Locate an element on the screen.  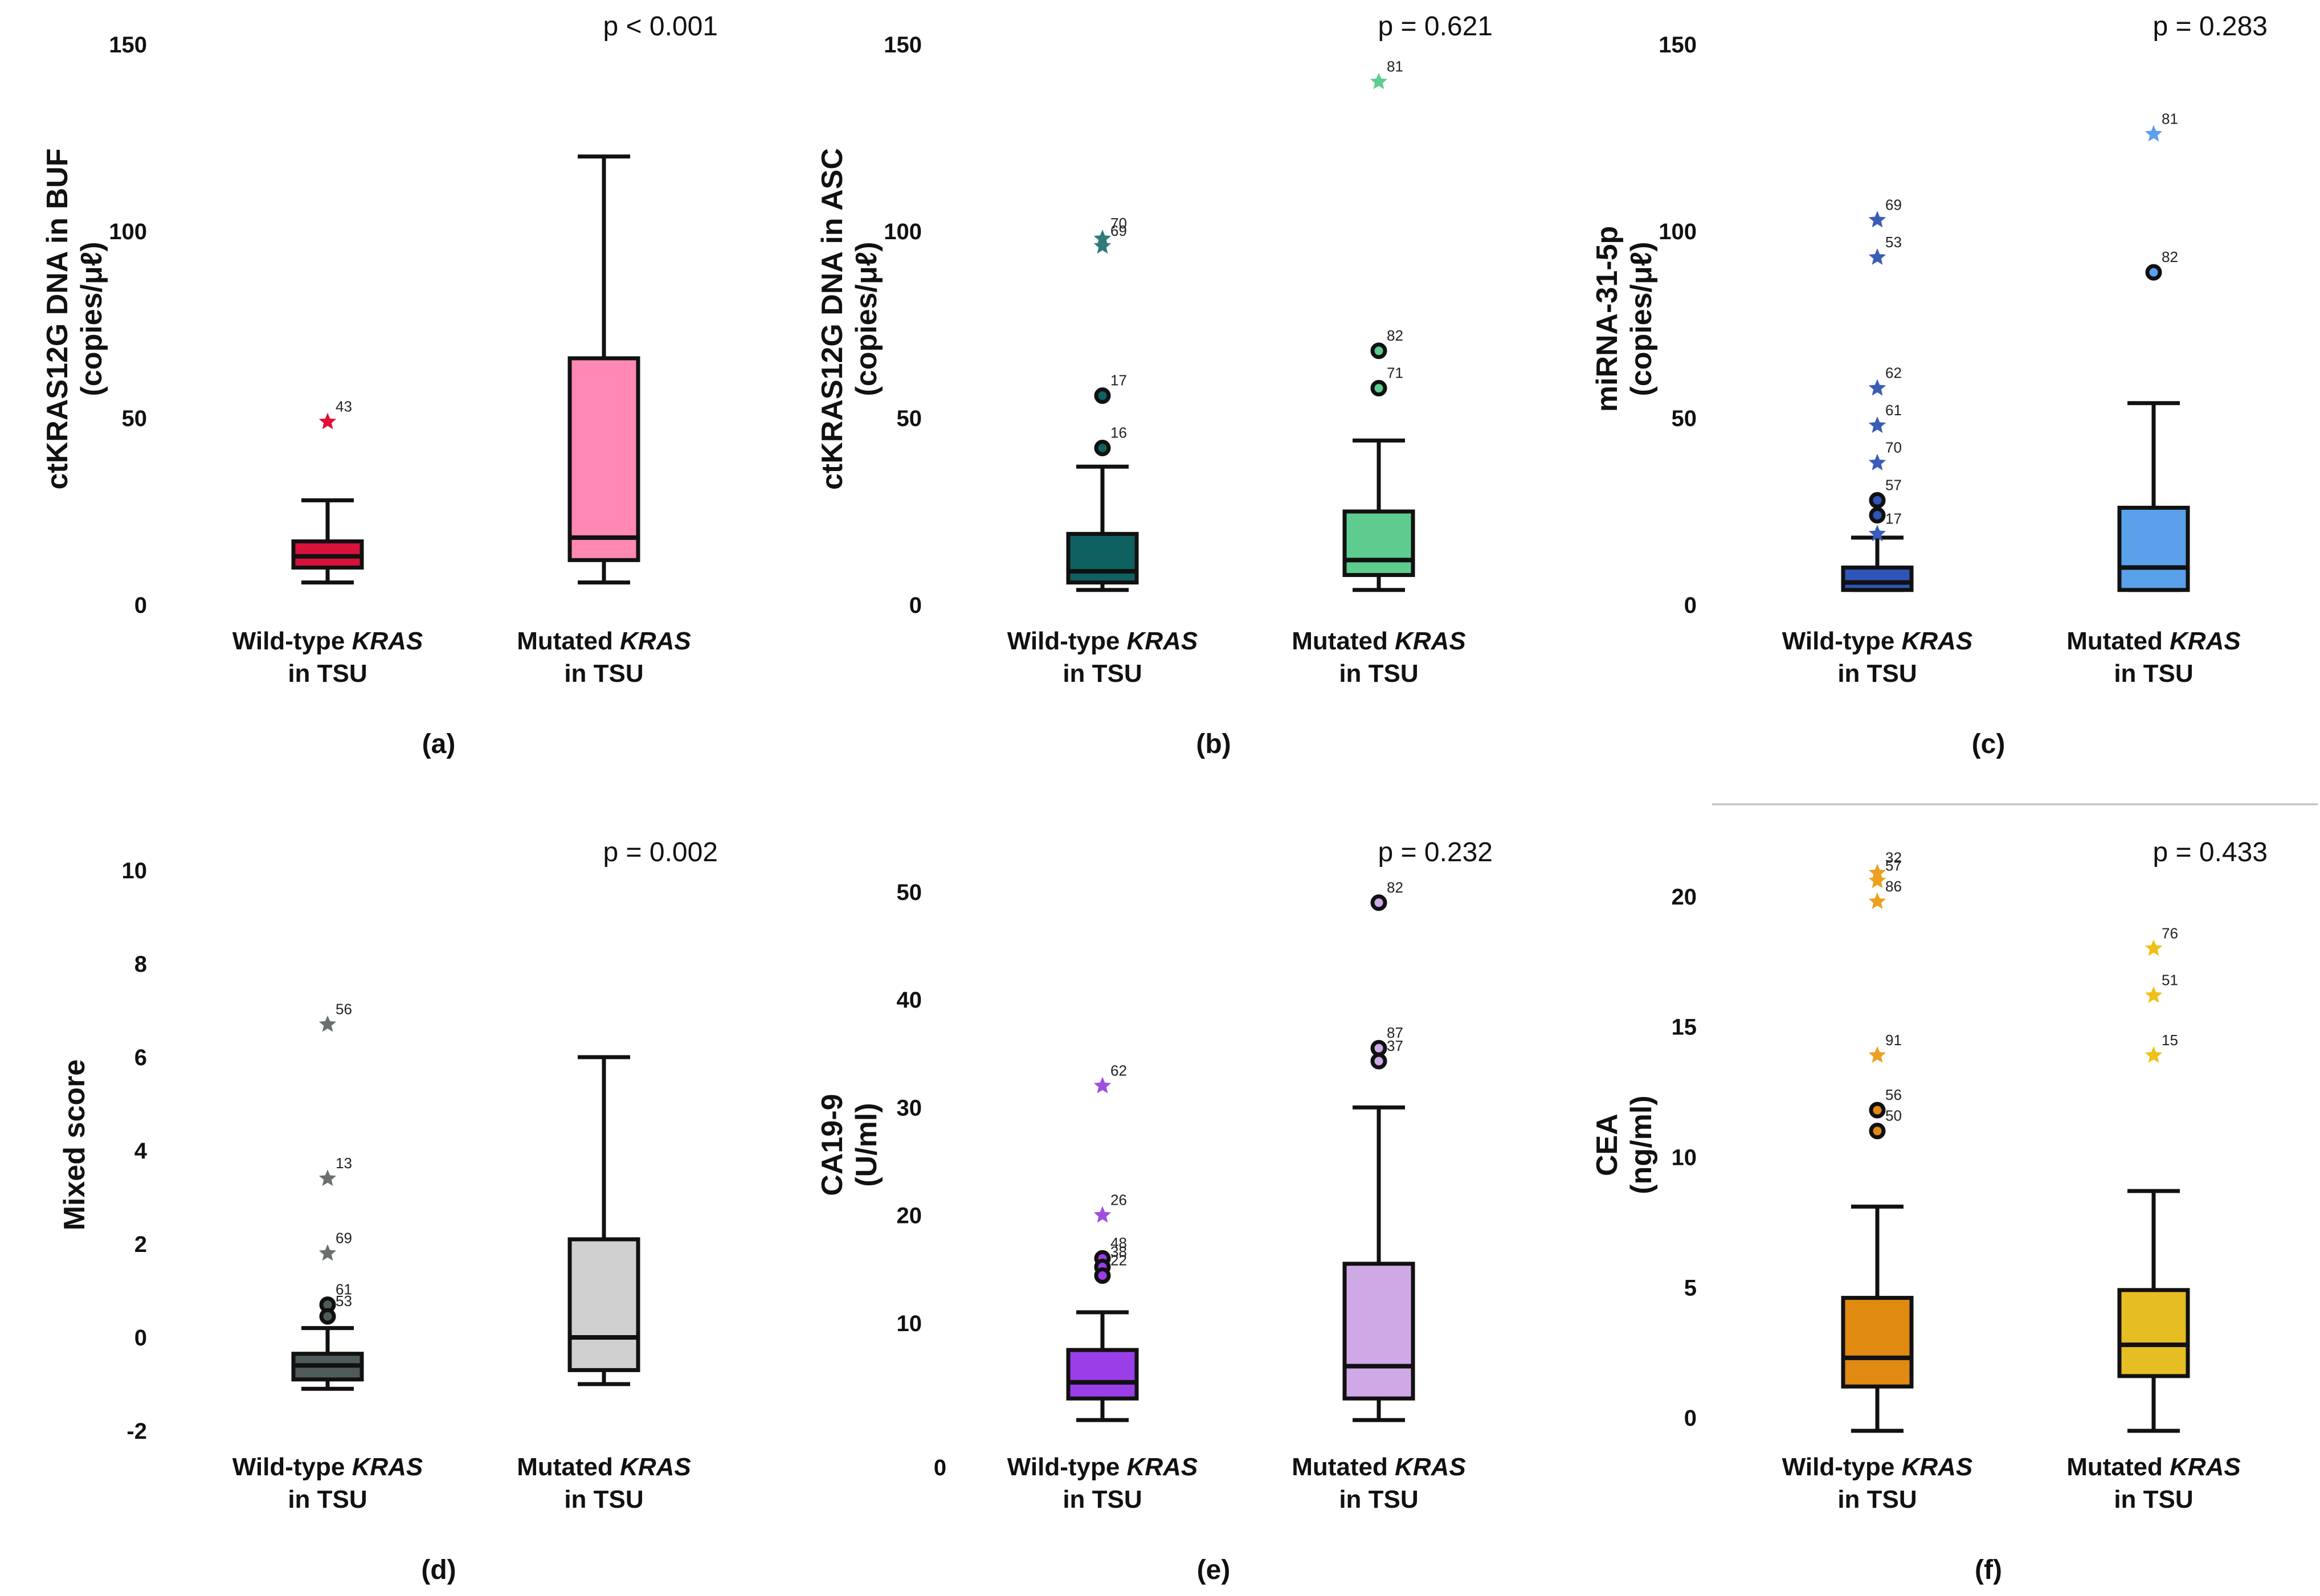
outlier-label: 13 is located at coordinates (344, 1163).